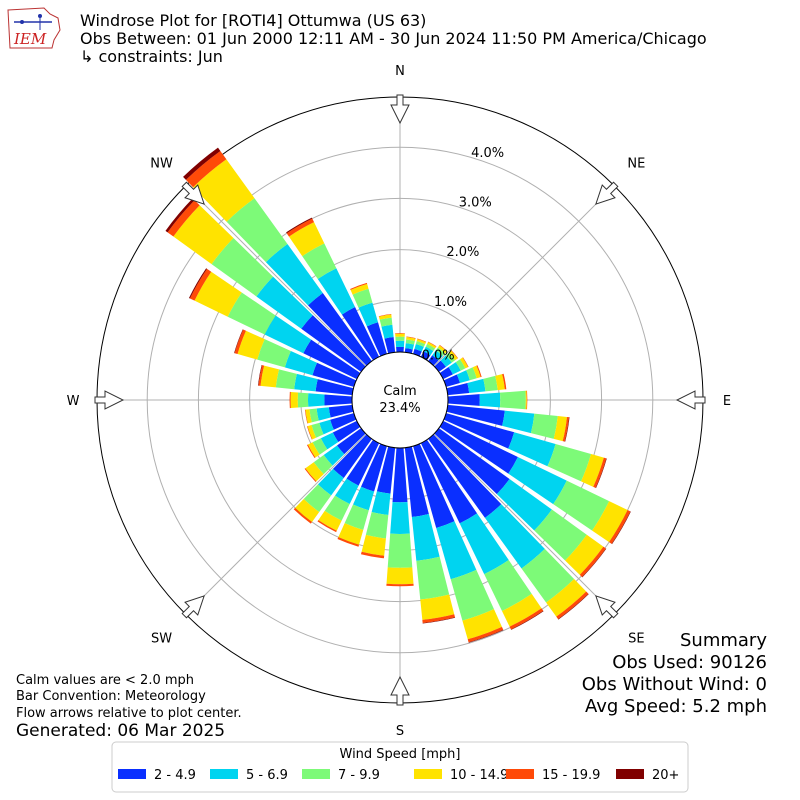 This screenshot has width=800, height=800. What do you see at coordinates (193, 193) in the screenshot?
I see `flow-arrow-nw` at bounding box center [193, 193].